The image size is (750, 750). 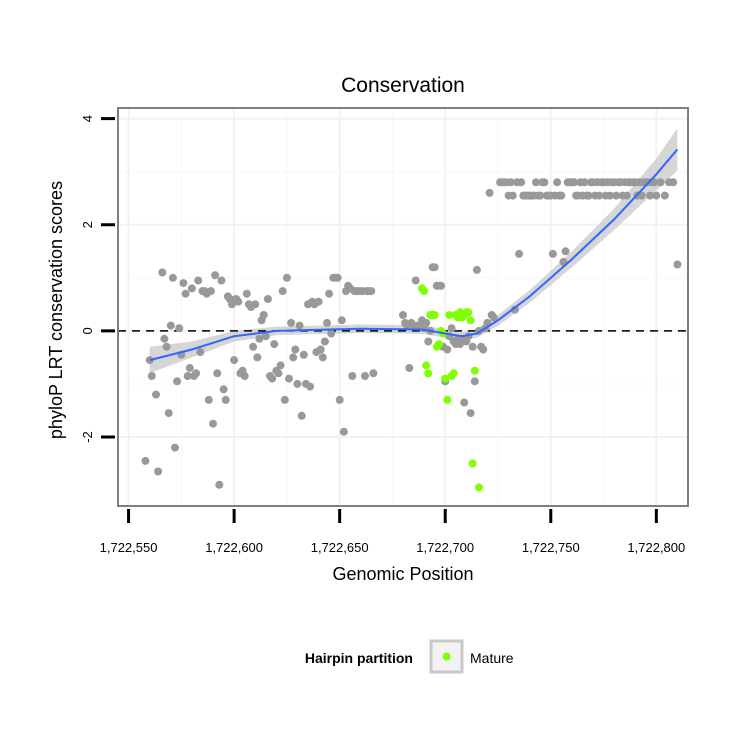 What do you see at coordinates (359, 658) in the screenshot?
I see `legend-title: Hairpin partition` at bounding box center [359, 658].